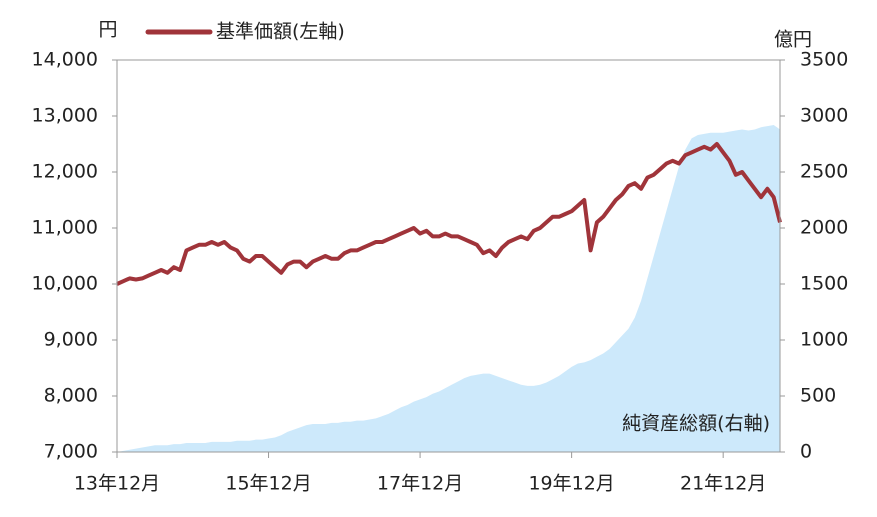  Describe the element at coordinates (571, 484) in the screenshot. I see `x-tick-label: 19年12月` at that location.